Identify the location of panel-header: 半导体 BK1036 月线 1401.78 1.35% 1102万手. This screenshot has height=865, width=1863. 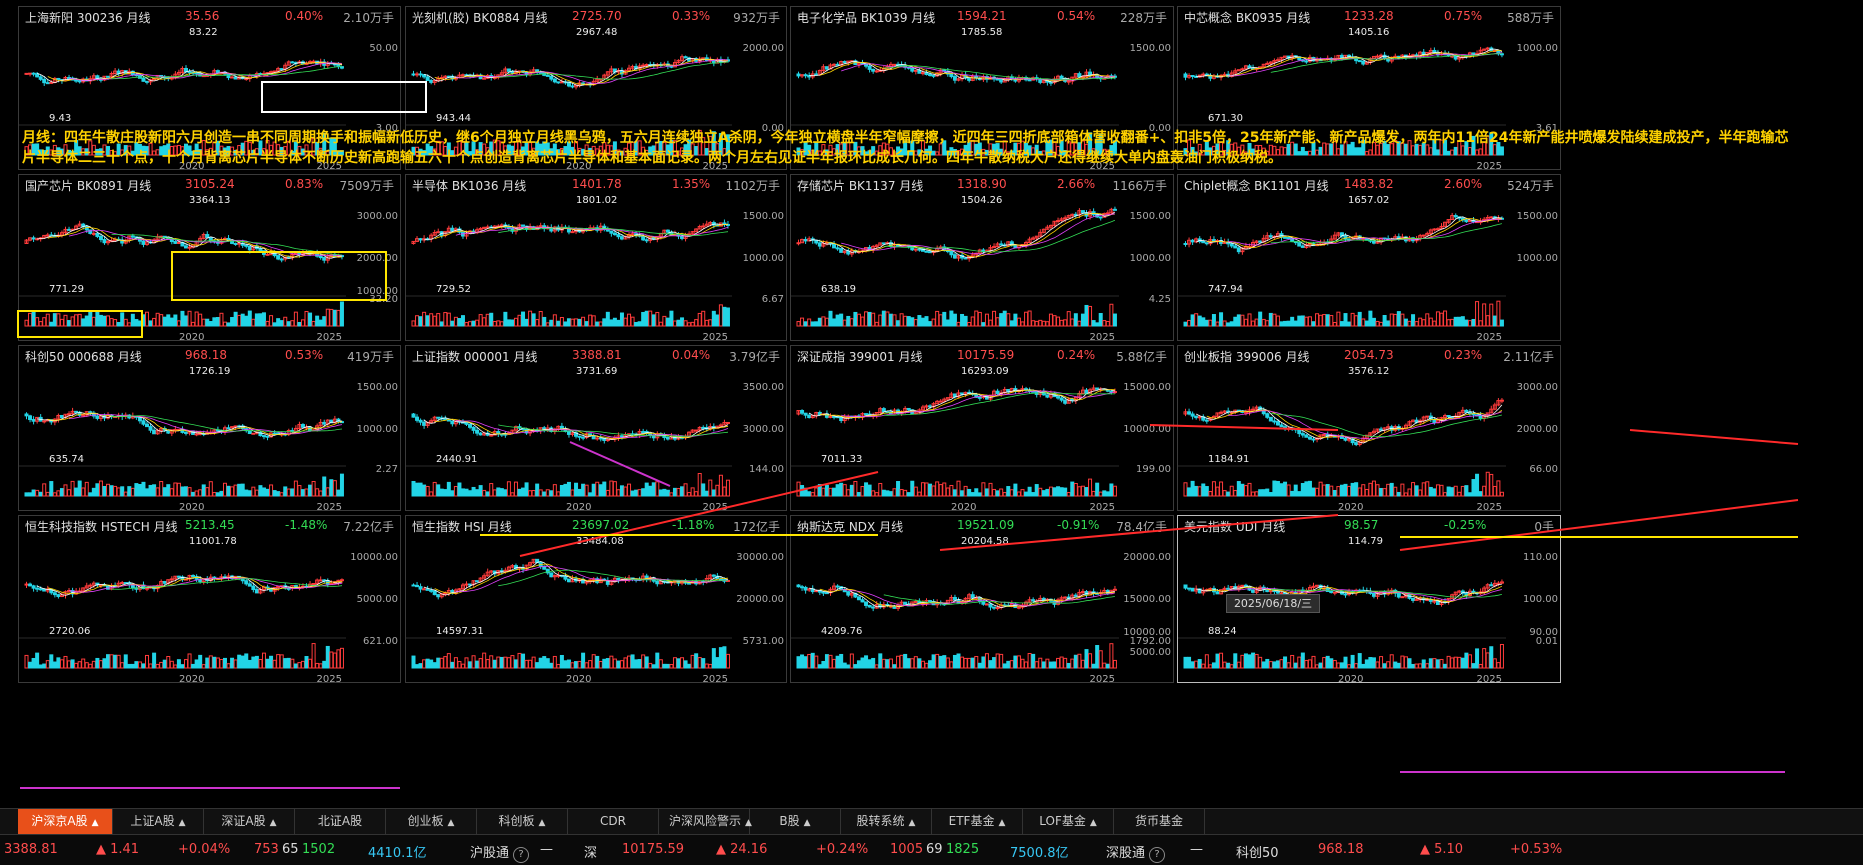
(596, 185).